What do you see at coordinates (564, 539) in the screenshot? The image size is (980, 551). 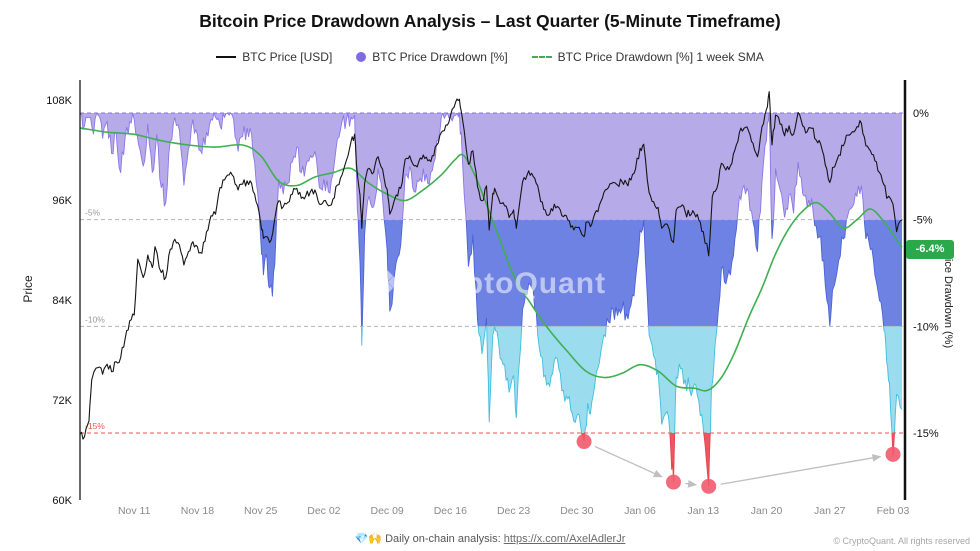 I see `analysis-link: https://x.com/AxelAdlerJr` at bounding box center [564, 539].